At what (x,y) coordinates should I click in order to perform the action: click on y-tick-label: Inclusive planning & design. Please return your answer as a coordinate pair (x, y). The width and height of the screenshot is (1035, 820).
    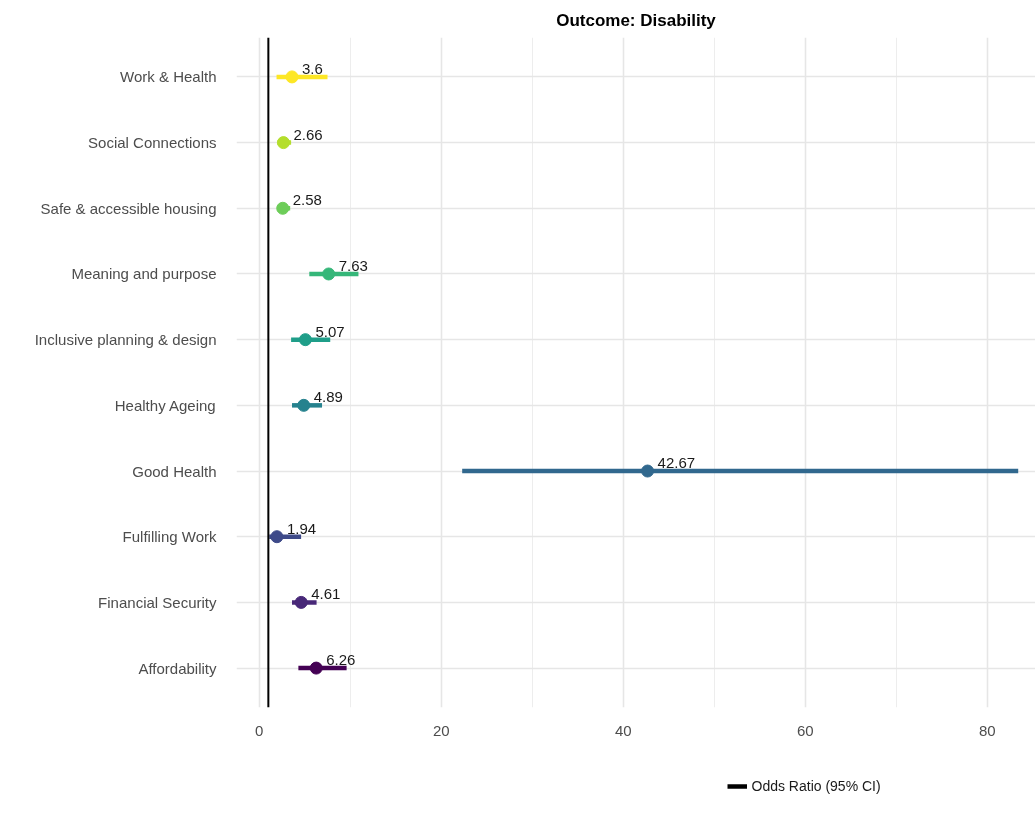
    Looking at the image, I should click on (125, 340).